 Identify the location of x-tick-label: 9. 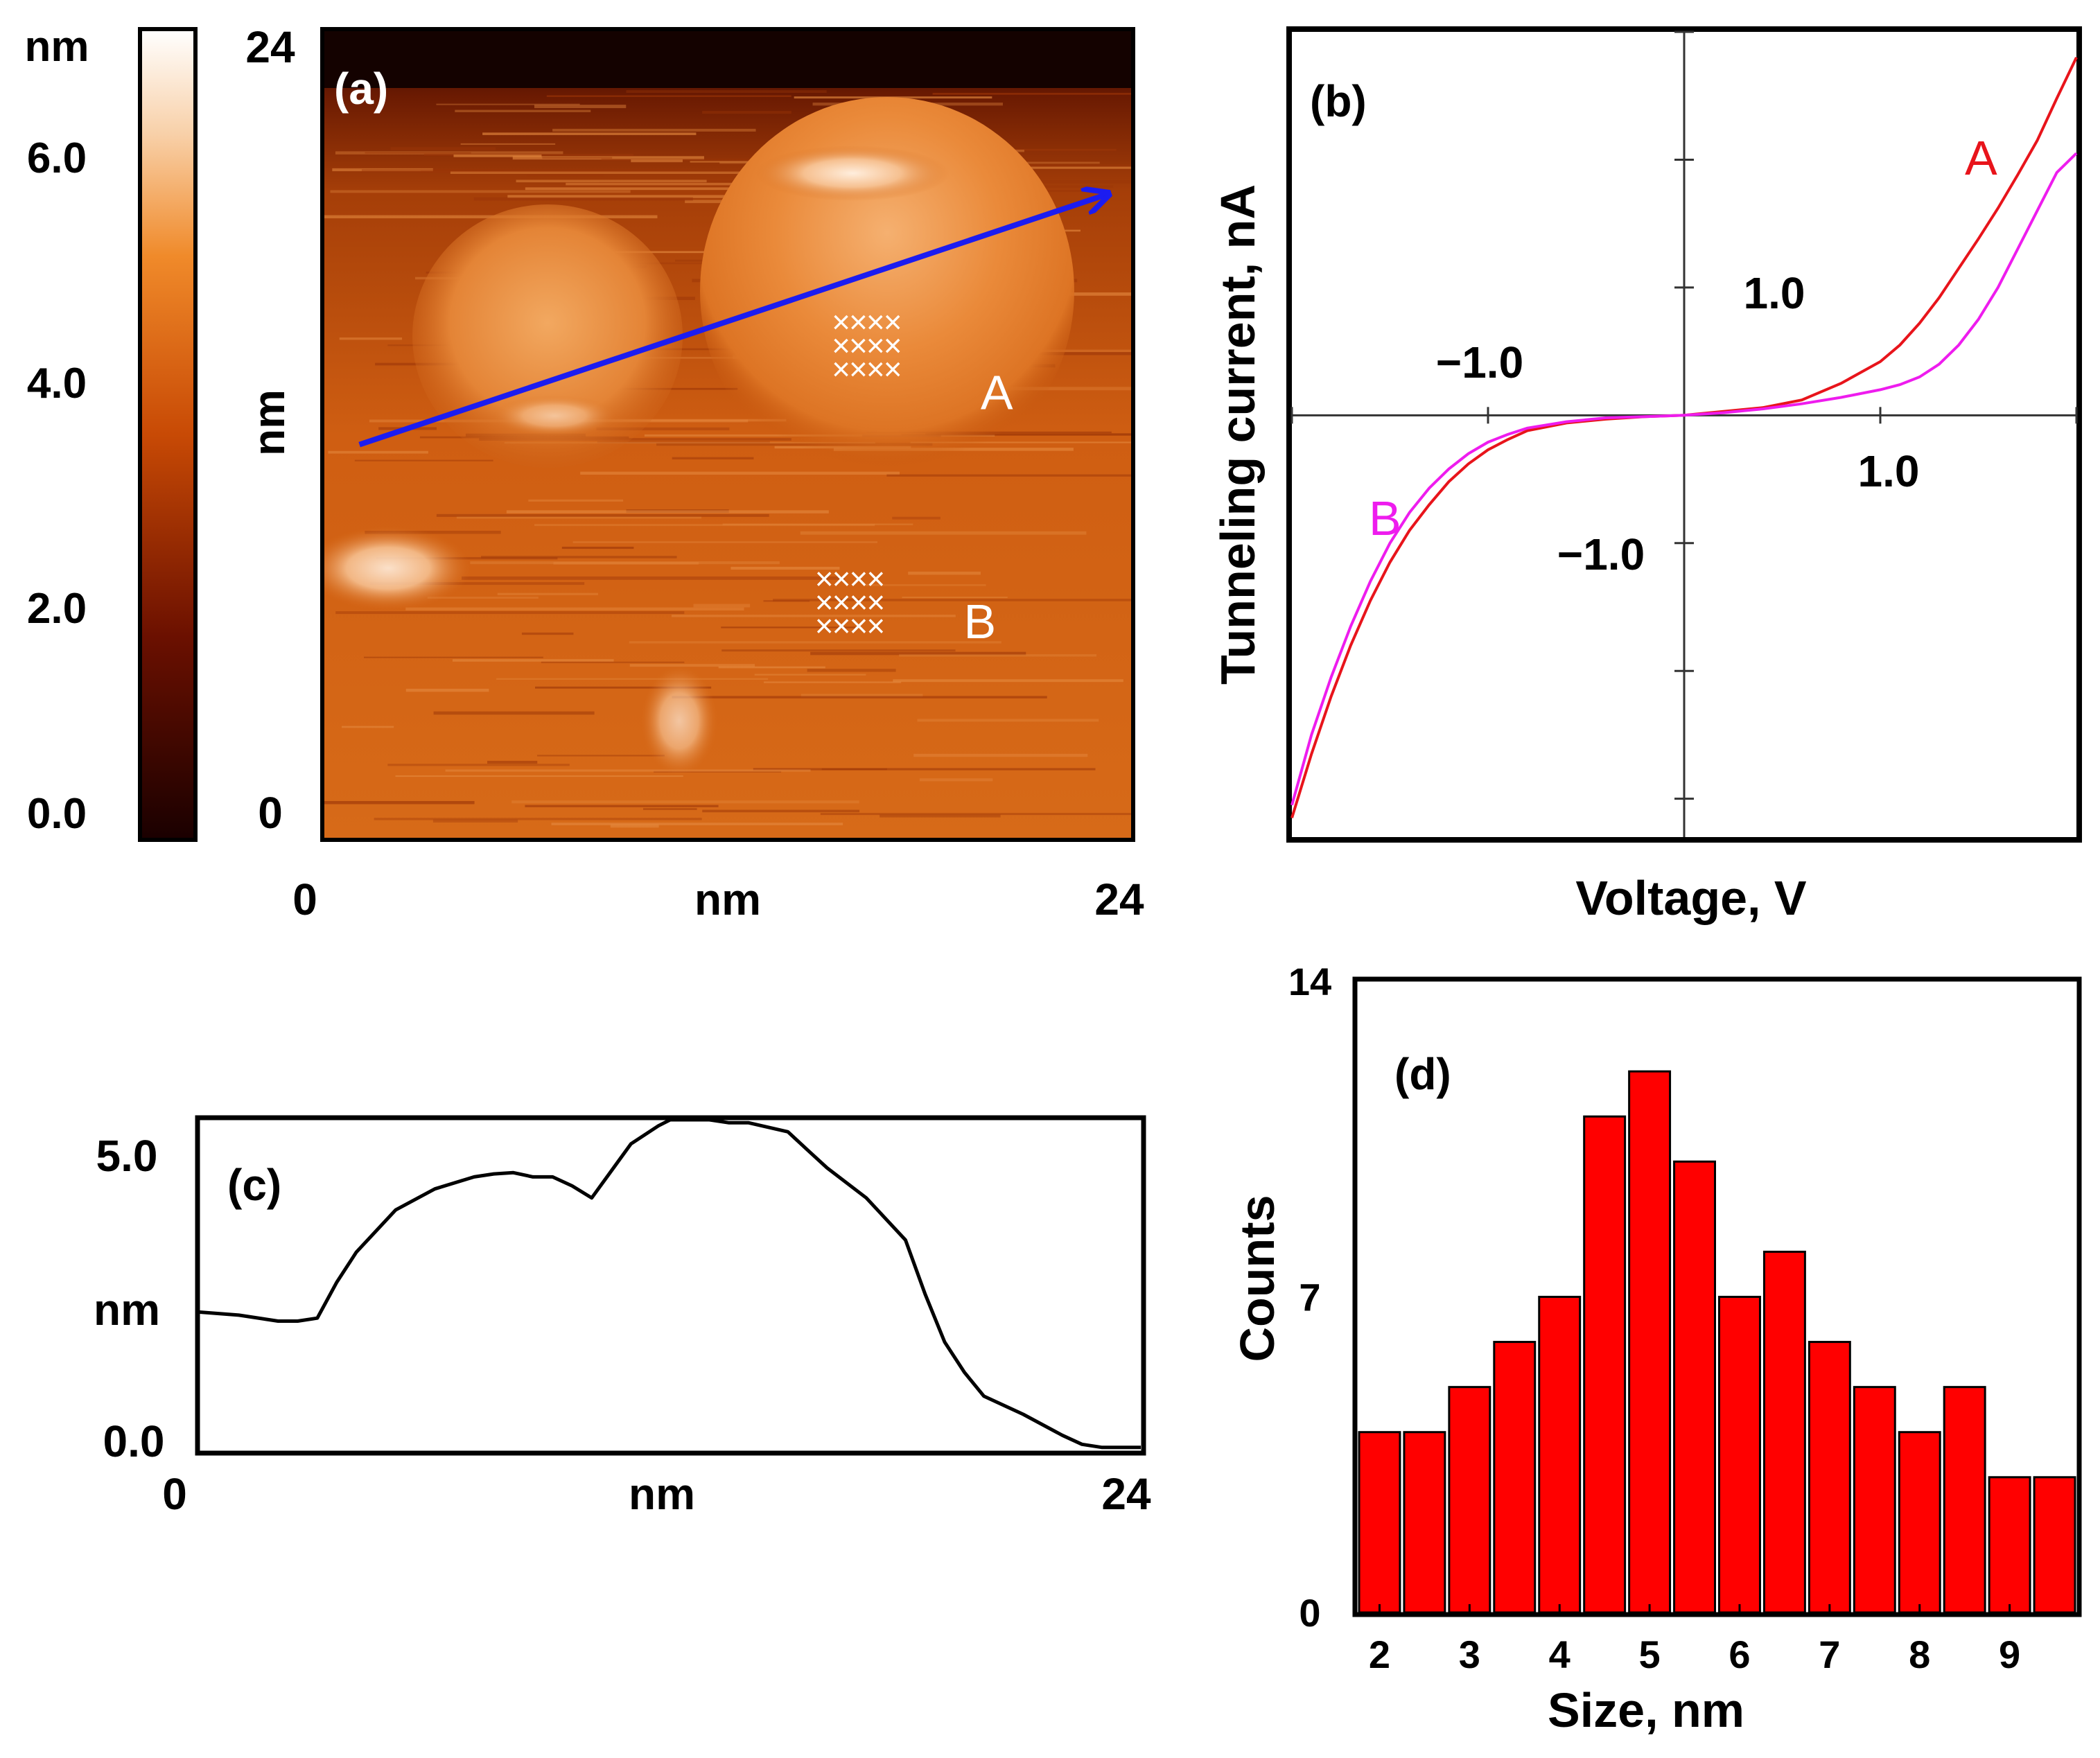
(2009, 1654).